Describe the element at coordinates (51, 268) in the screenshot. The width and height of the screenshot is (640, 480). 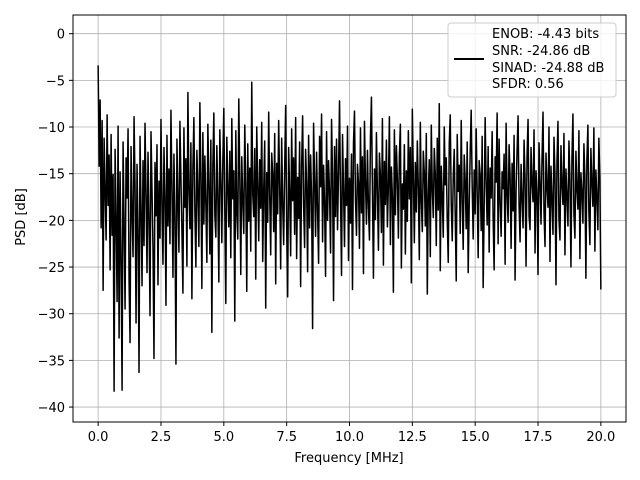
I see `y-tick-label: −25` at that location.